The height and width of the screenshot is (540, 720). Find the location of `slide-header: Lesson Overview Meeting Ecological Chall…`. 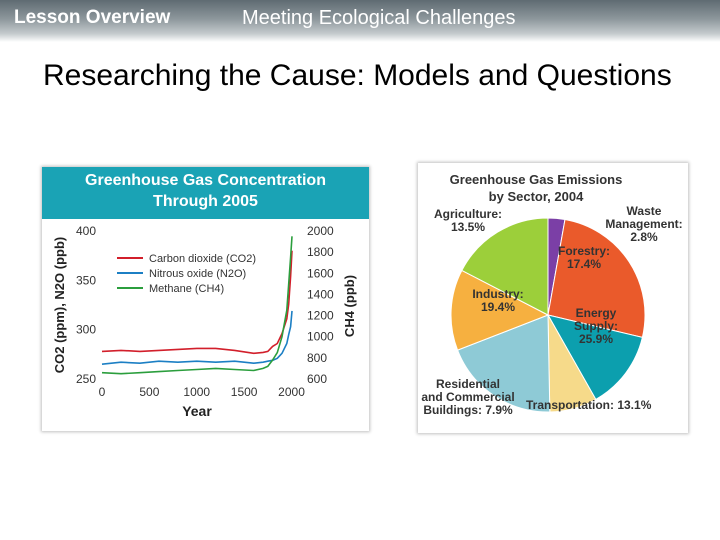

slide-header: Lesson Overview Meeting Ecological Chall… is located at coordinates (360, 21).